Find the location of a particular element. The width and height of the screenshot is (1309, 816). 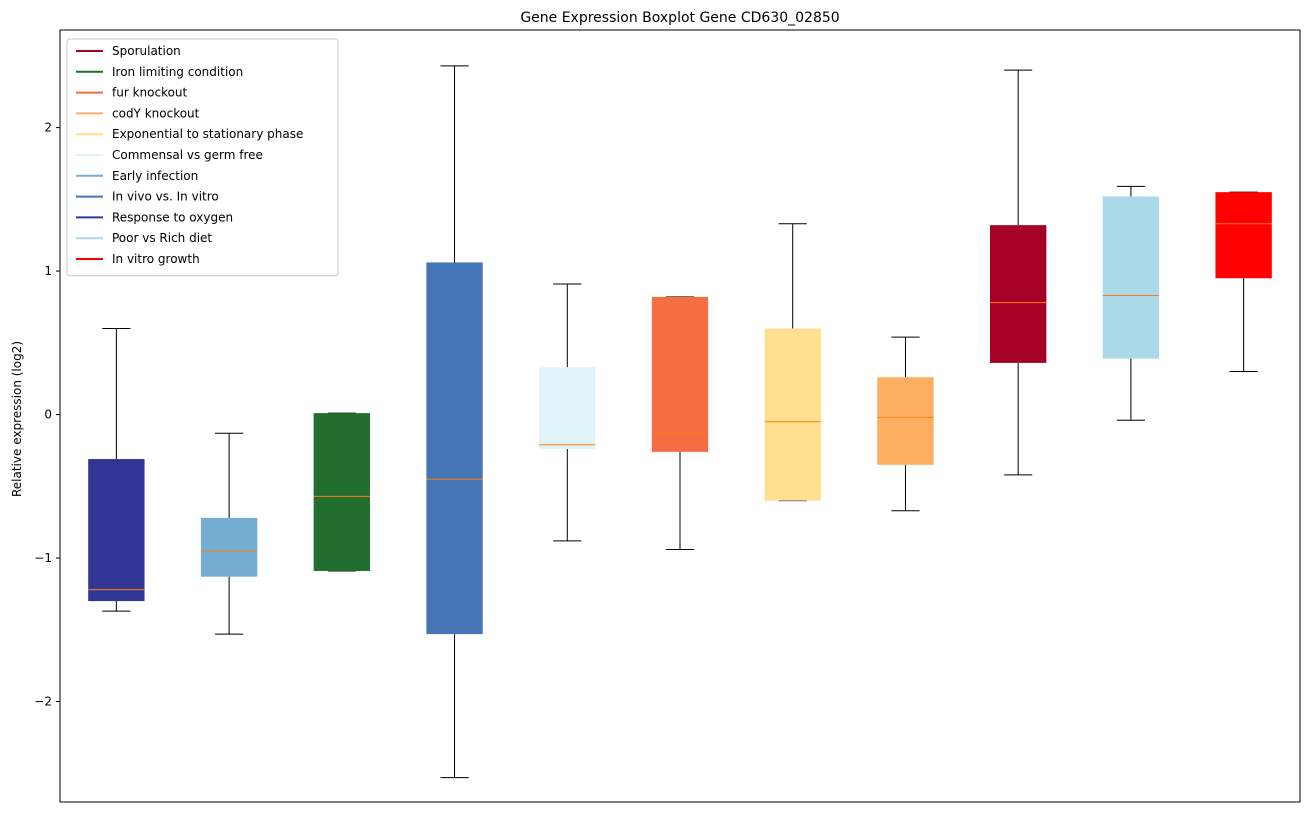

y-tick-label: −2 is located at coordinates (43, 702).